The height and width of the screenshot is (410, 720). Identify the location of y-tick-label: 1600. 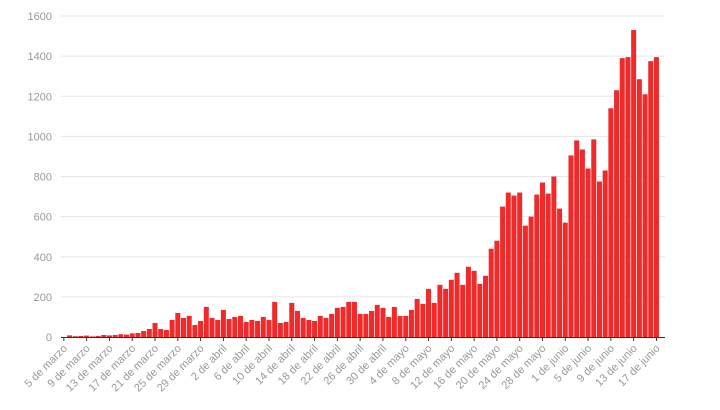
(40, 17).